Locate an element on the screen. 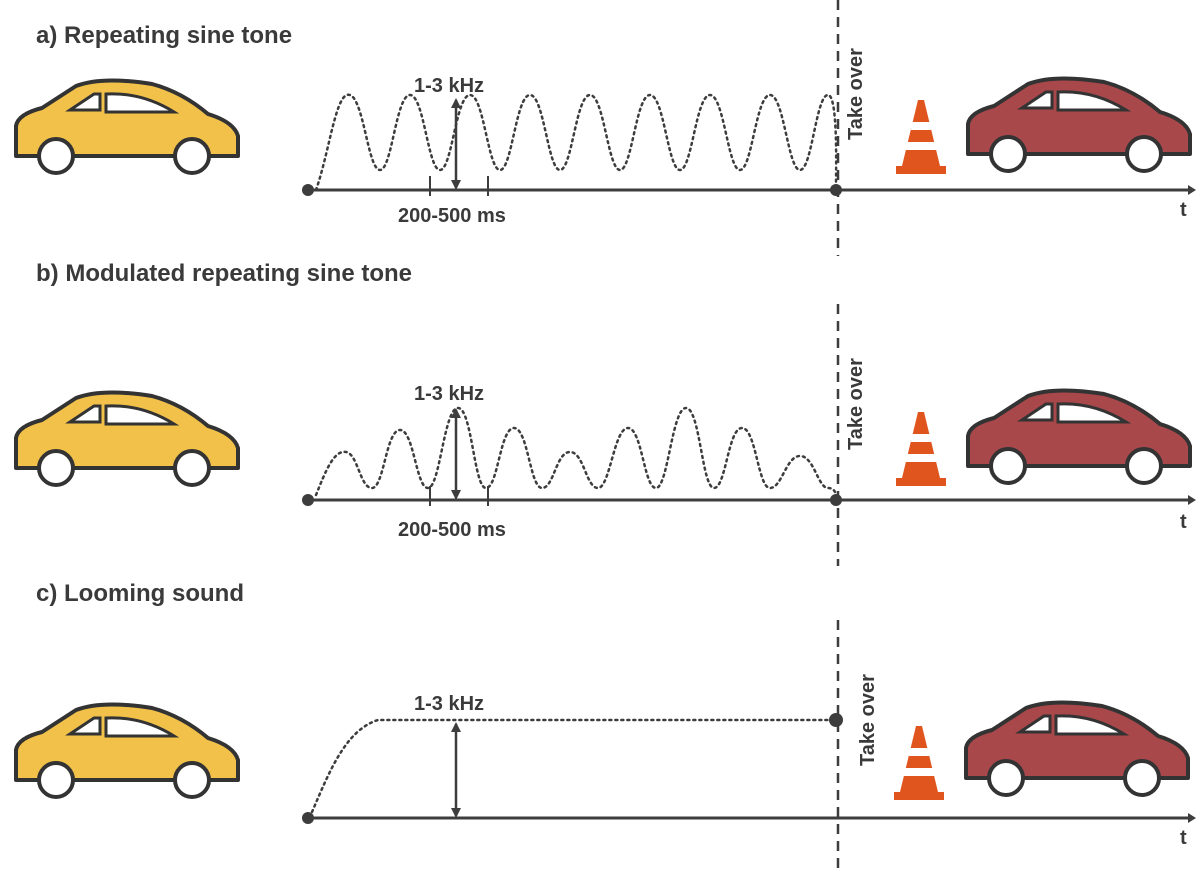  looming-sound-curve is located at coordinates (574, 766).